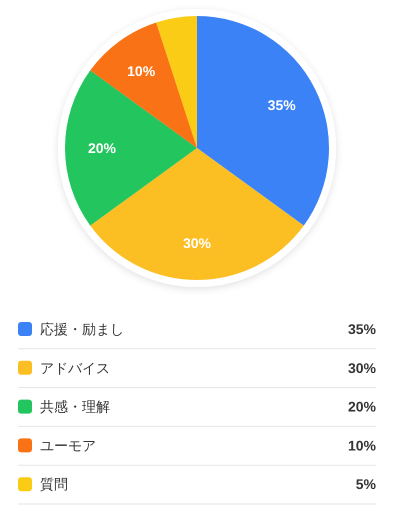  I want to click on legend-label: 質問, so click(54, 484).